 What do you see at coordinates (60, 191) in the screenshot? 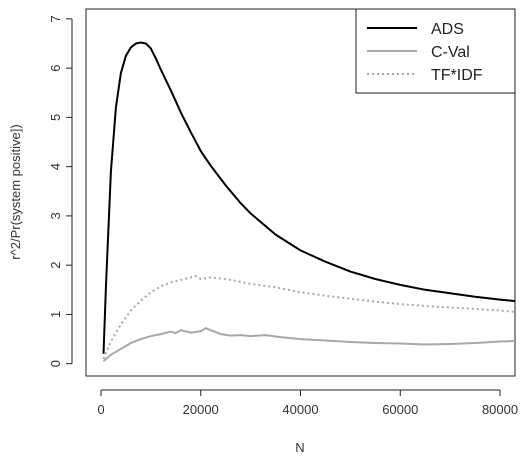
I see `y-axis: 0 1 2 3 4 5 6 7` at bounding box center [60, 191].